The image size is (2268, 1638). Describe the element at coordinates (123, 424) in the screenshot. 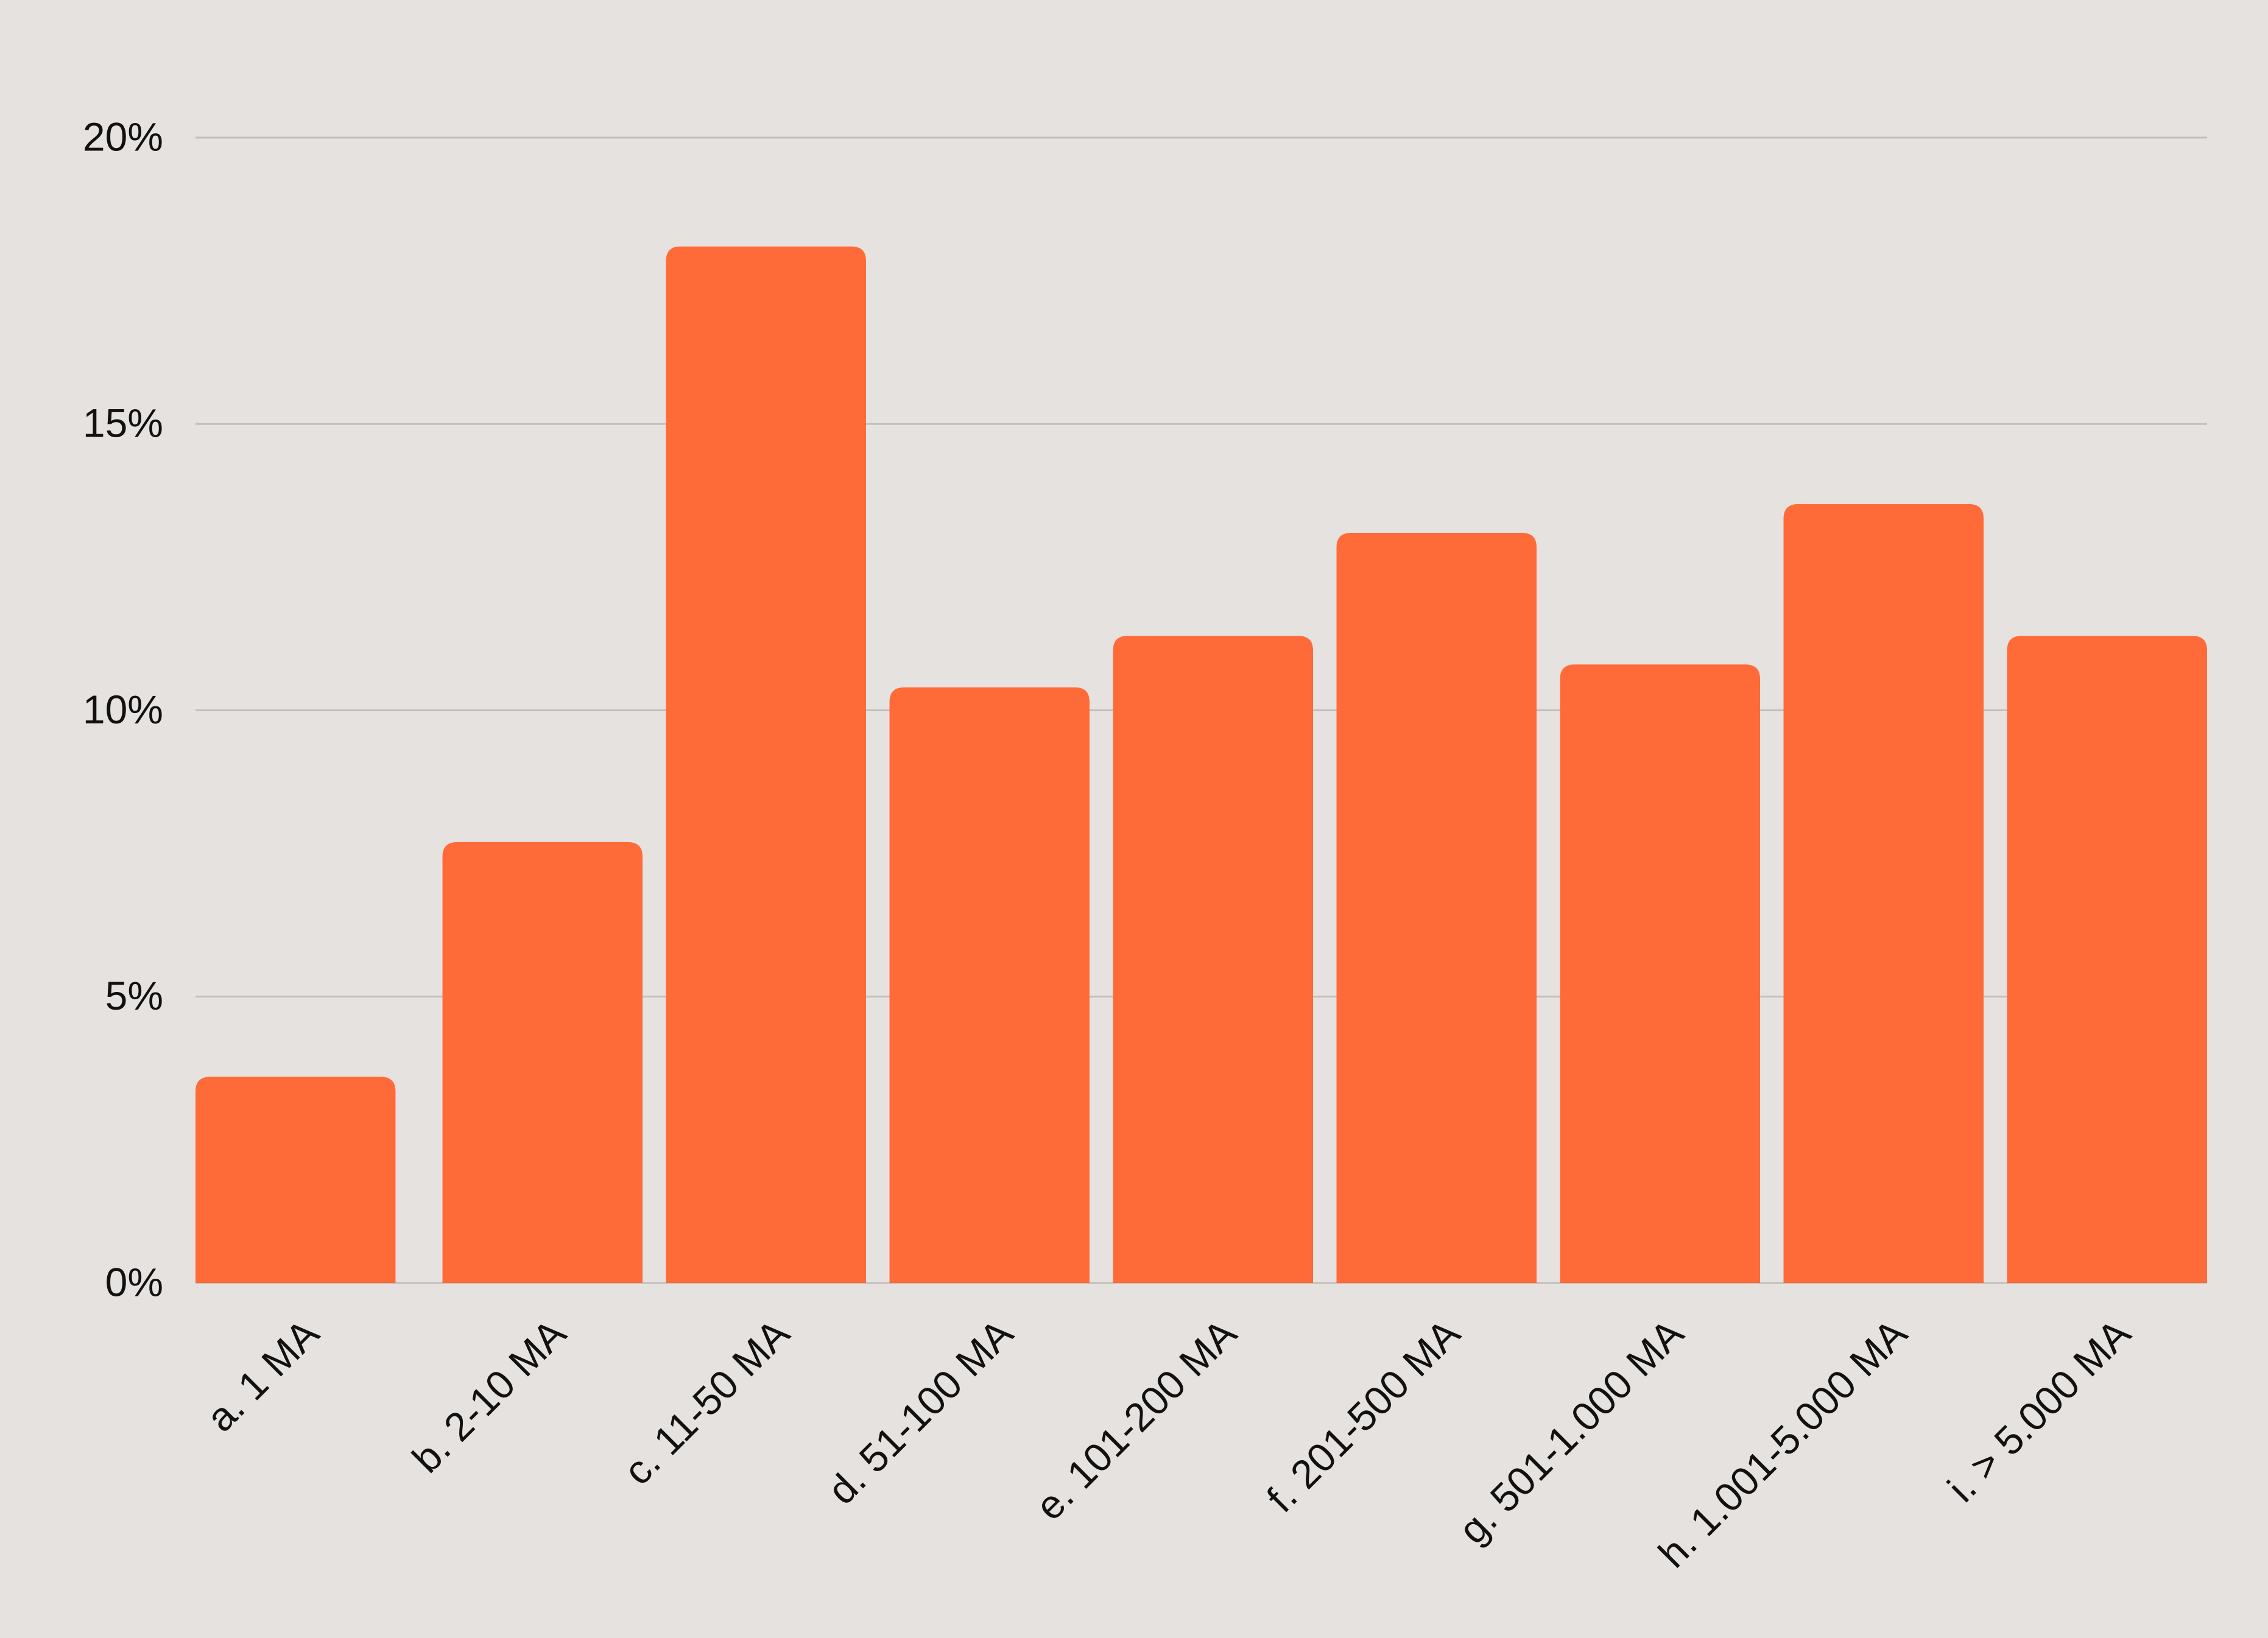

I see `y-tick-label: 15%` at that location.